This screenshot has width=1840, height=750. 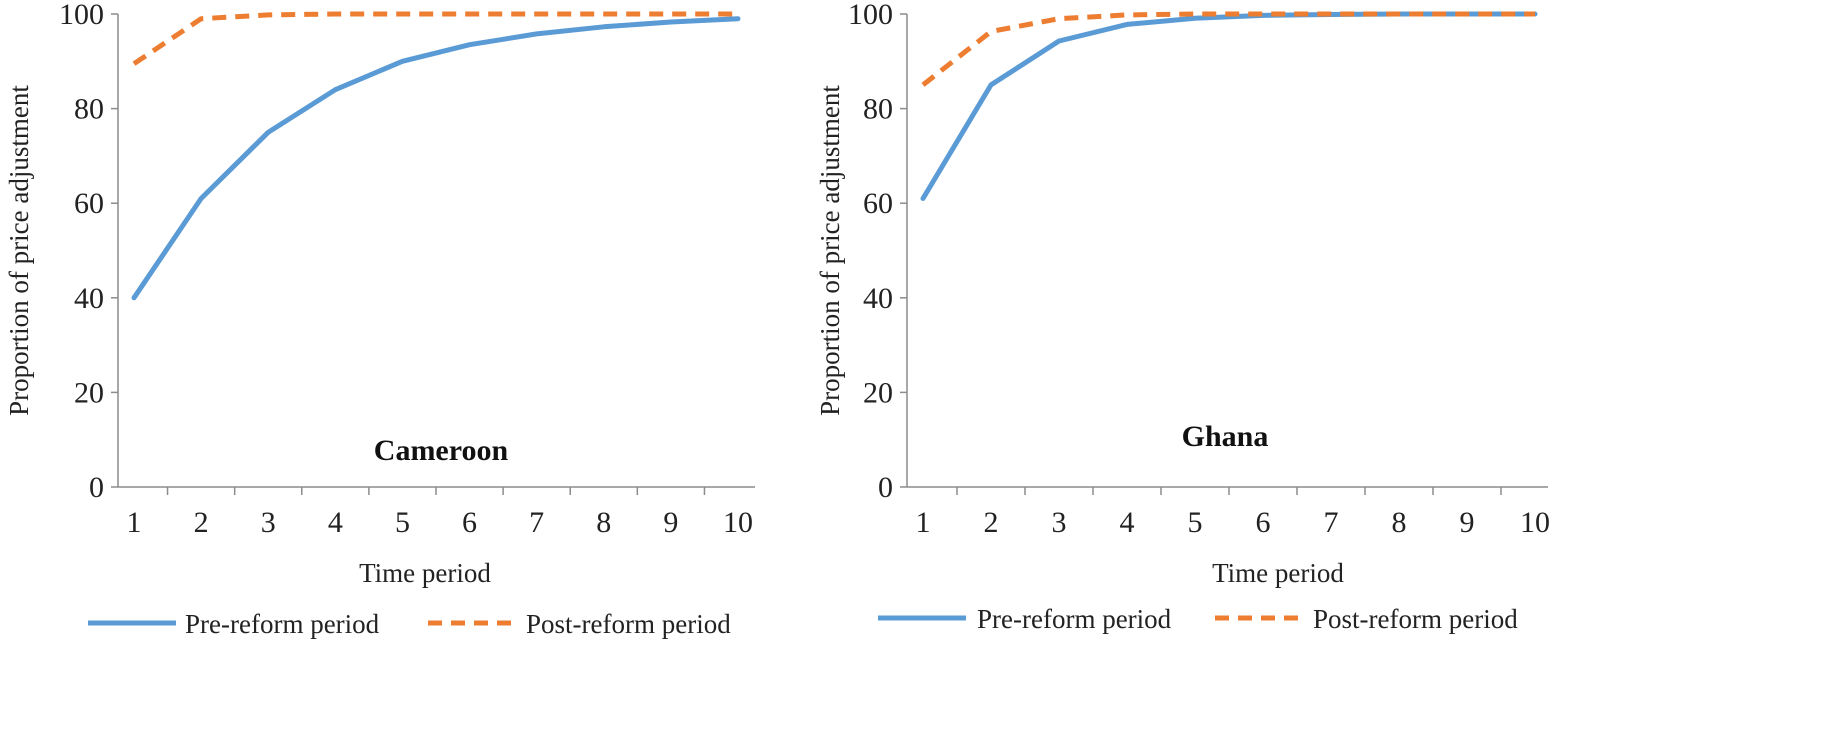 What do you see at coordinates (441, 450) in the screenshot?
I see `chart-title: Cameroon` at bounding box center [441, 450].